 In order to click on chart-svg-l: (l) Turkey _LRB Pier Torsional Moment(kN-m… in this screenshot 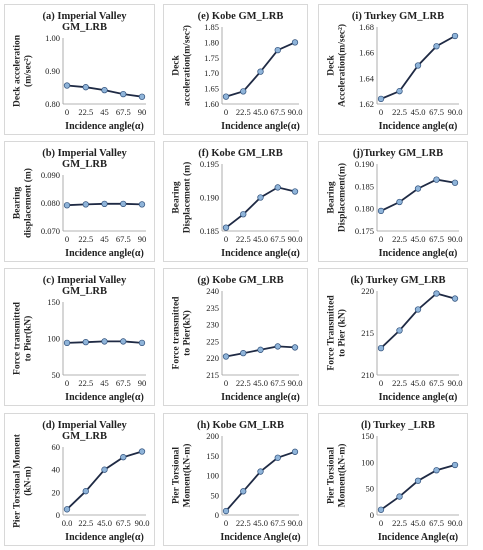, I will do `click(395, 481)`.